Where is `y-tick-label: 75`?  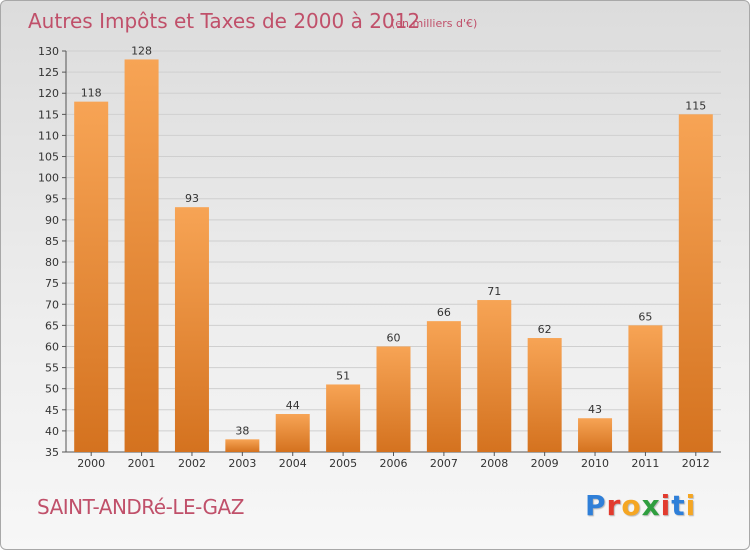 y-tick-label: 75 is located at coordinates (52, 283).